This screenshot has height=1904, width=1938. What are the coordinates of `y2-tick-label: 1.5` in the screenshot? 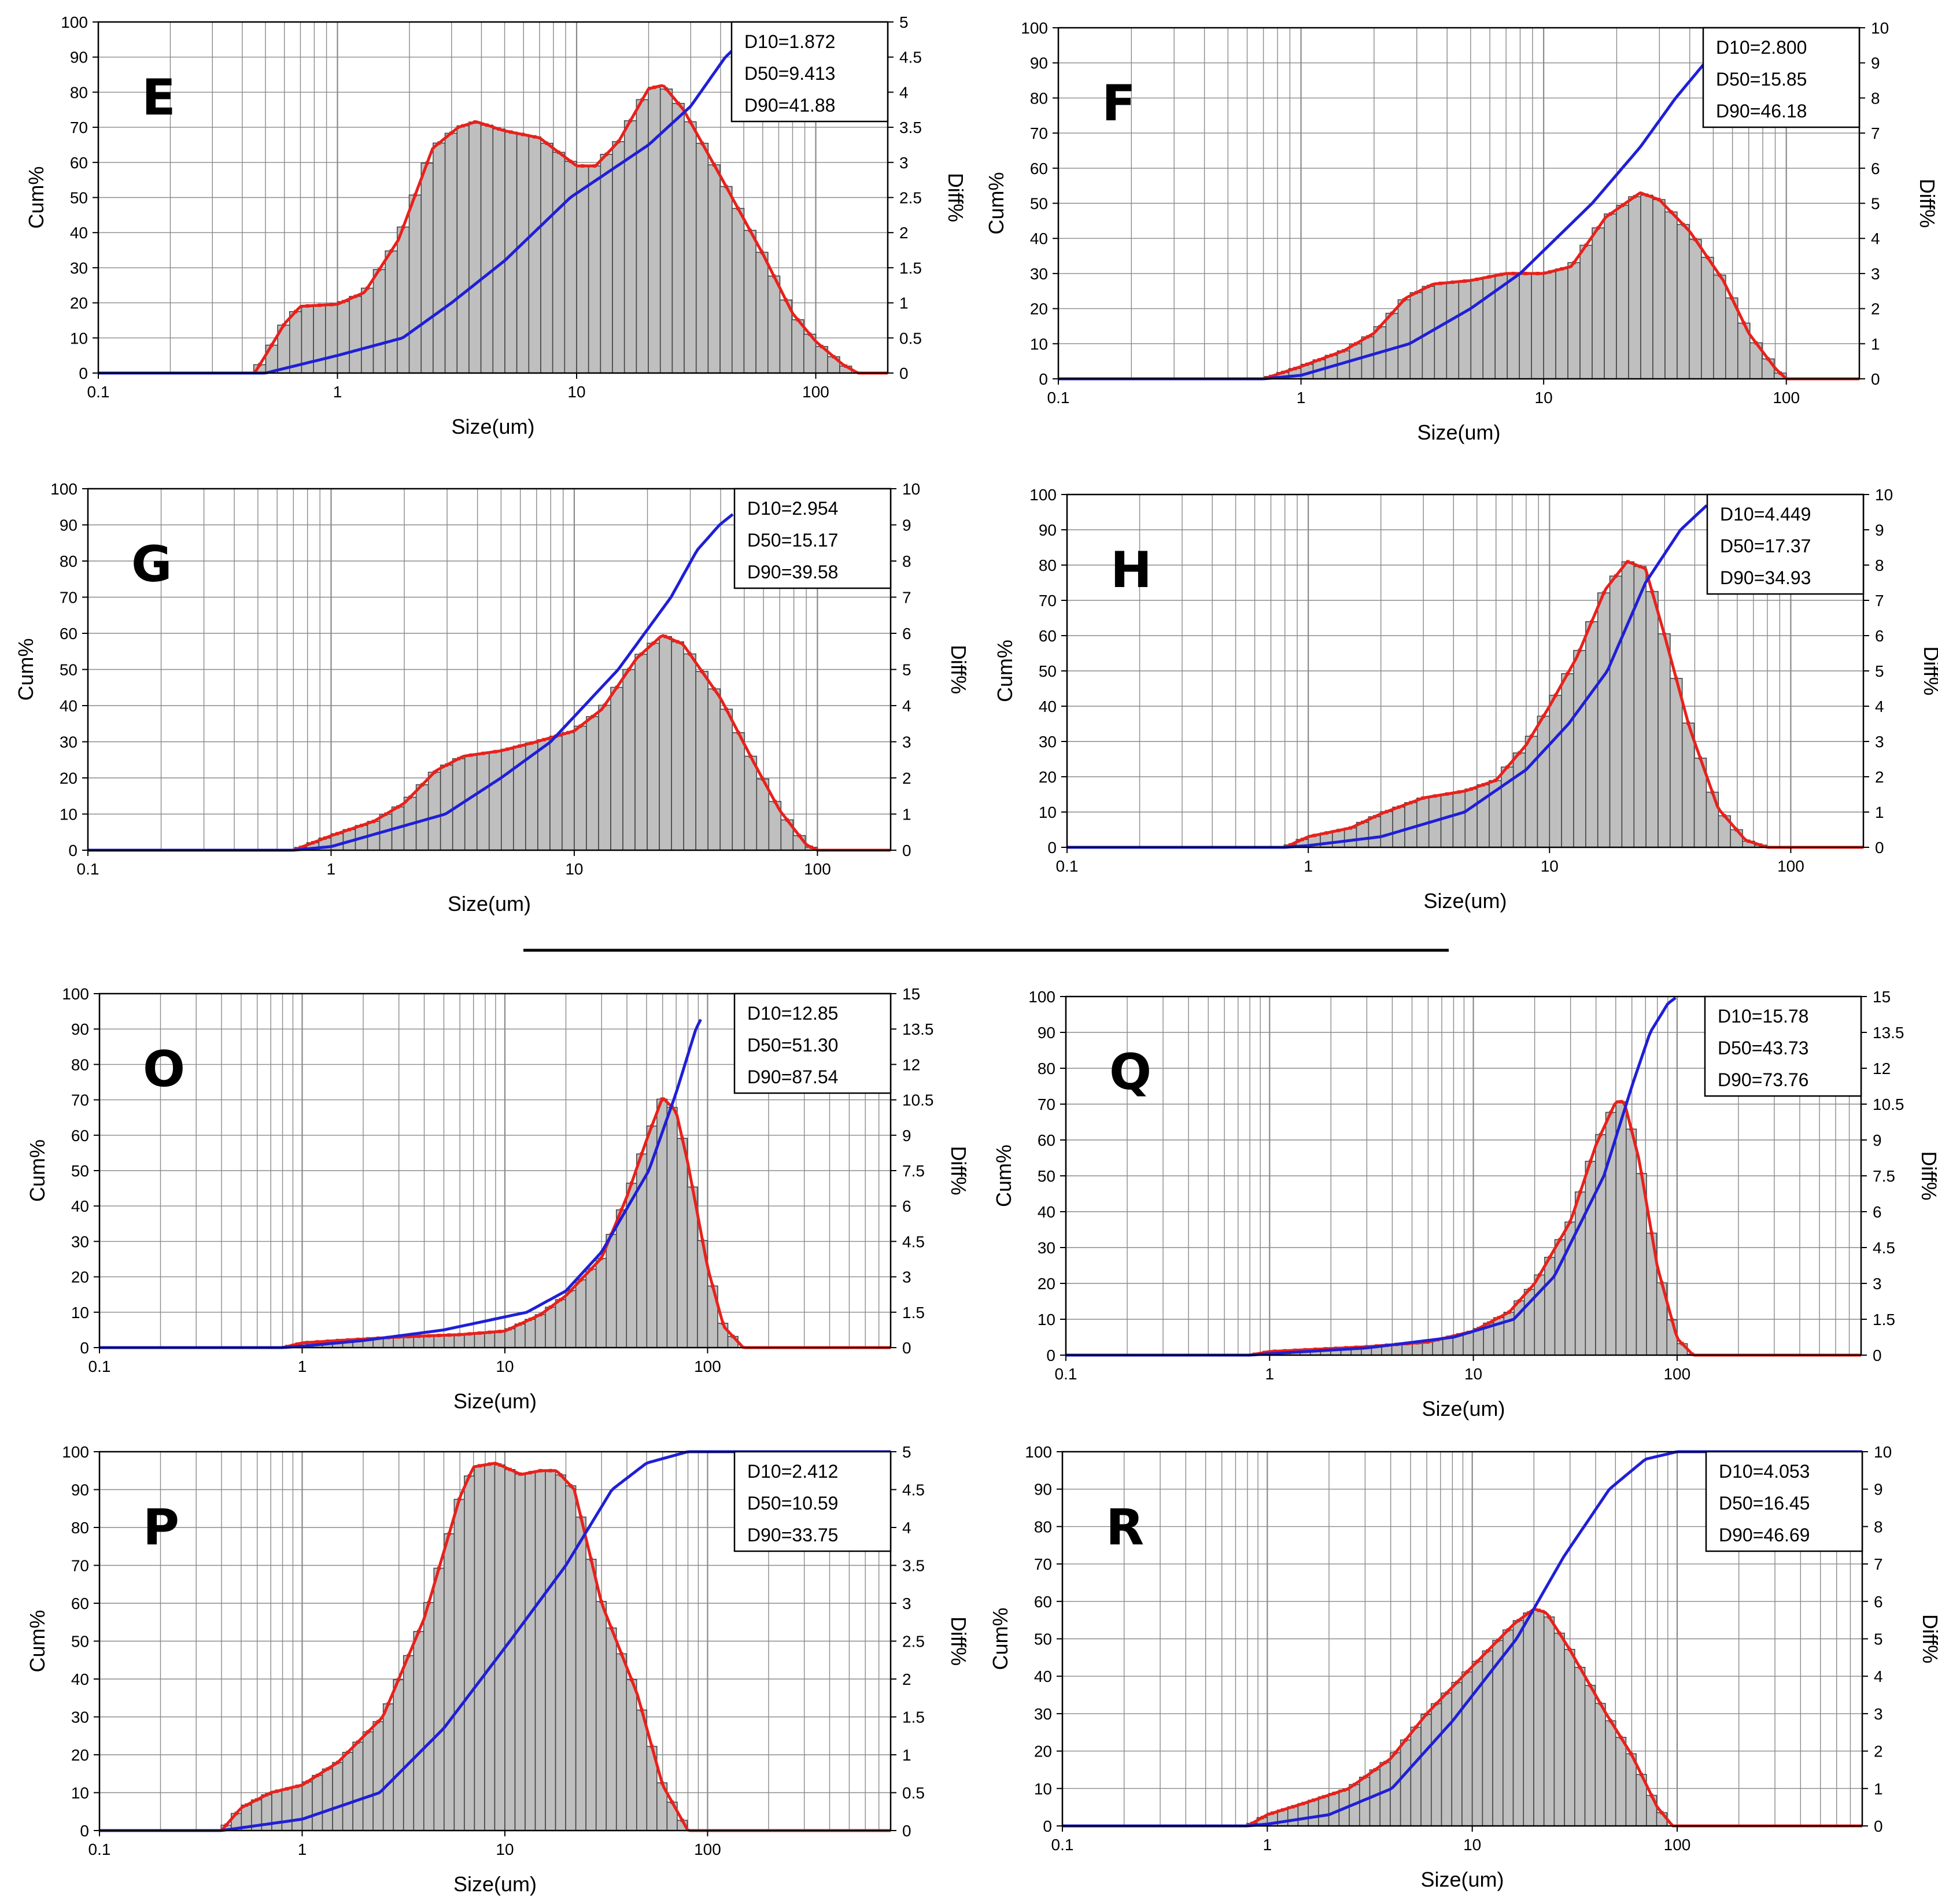 It's located at (913, 1717).